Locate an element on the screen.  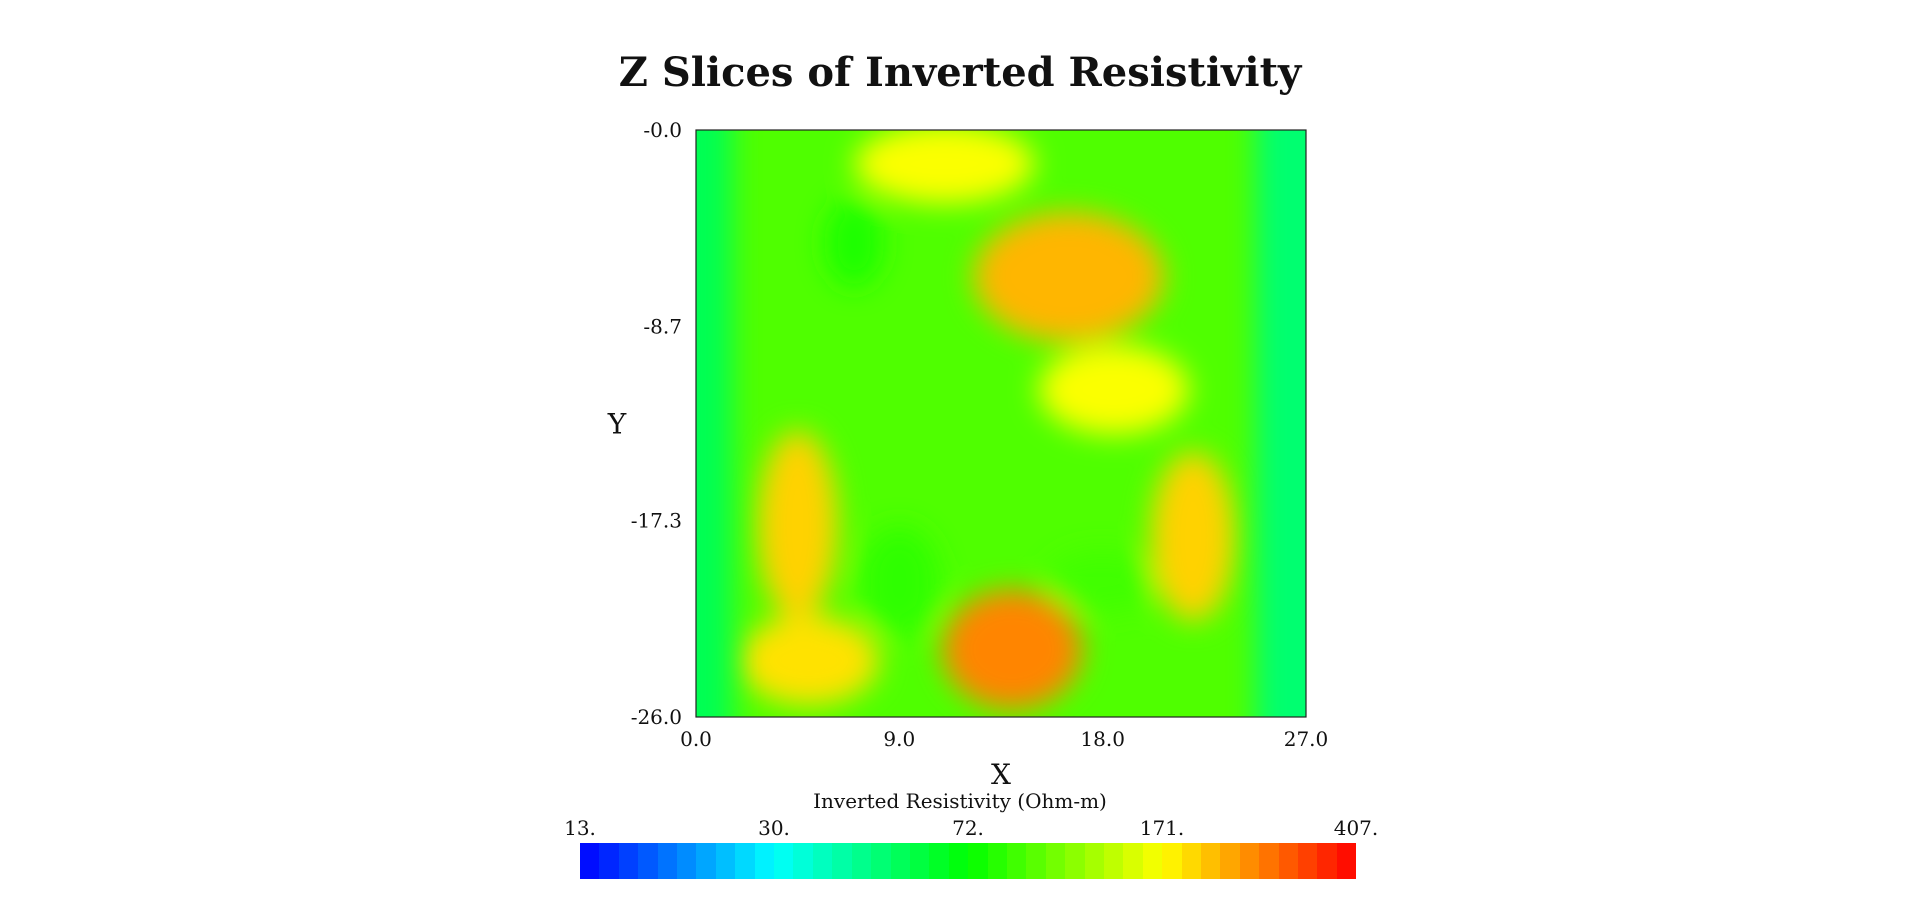
x-tick-label: 0.0 is located at coordinates (696, 739).